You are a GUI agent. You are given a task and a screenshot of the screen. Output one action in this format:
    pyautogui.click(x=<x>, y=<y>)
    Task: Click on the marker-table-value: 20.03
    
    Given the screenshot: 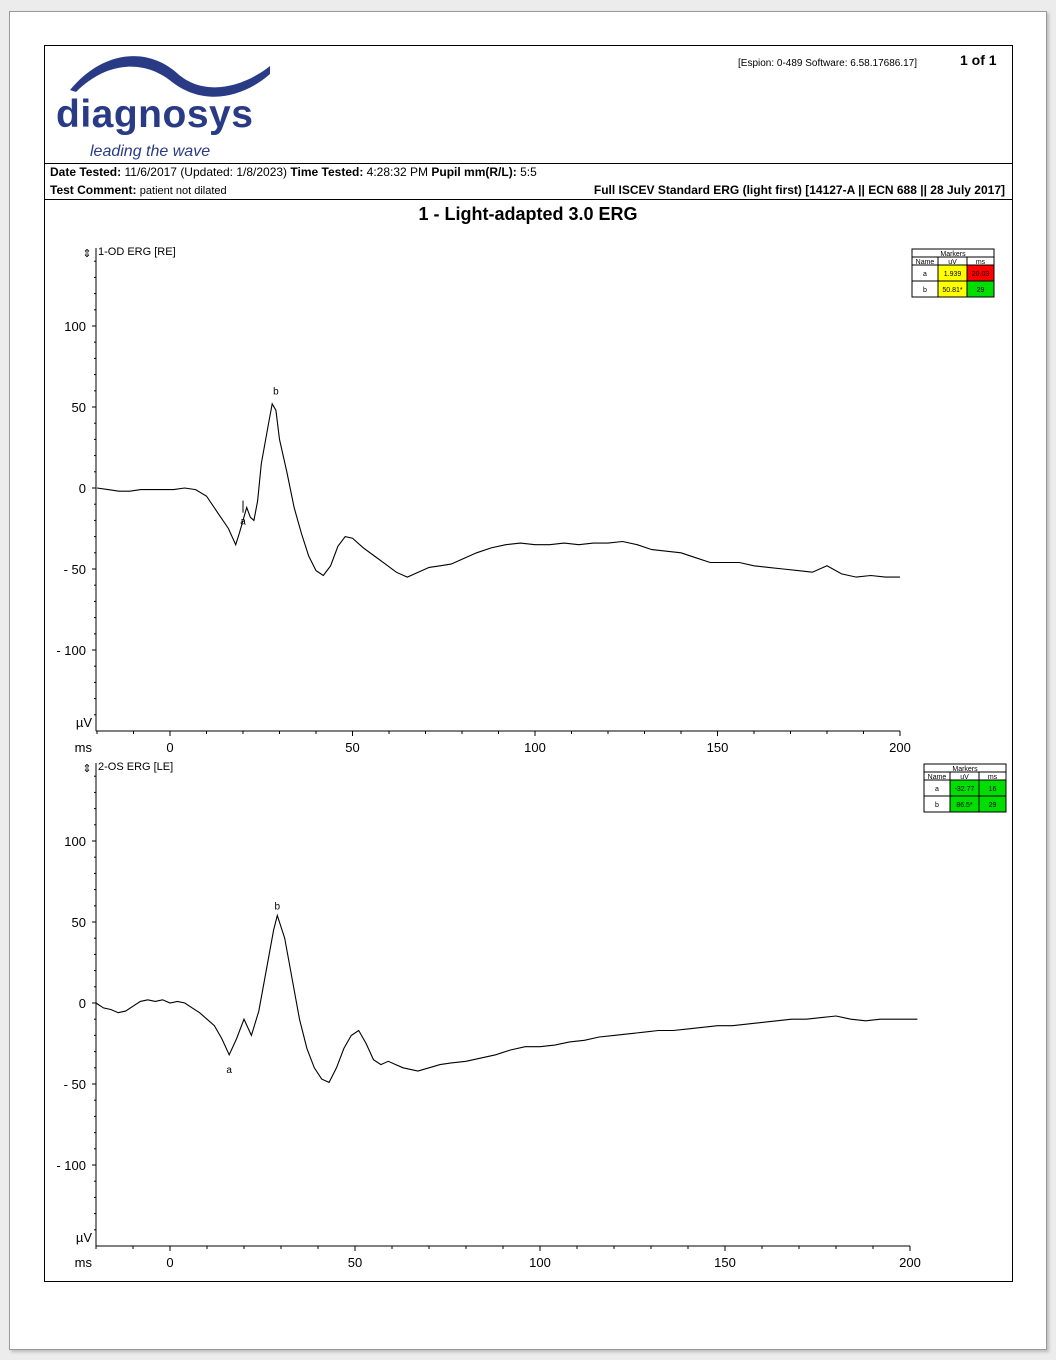 What is the action you would take?
    pyautogui.click(x=981, y=274)
    